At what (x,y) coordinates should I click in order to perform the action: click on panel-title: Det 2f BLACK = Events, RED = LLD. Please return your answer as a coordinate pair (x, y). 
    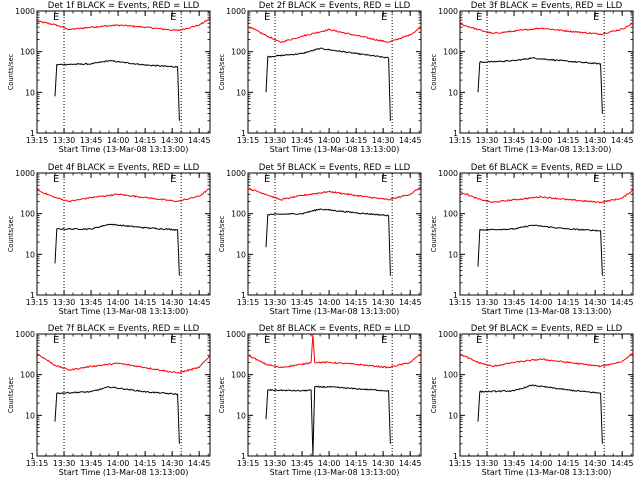
    Looking at the image, I should click on (335, 6).